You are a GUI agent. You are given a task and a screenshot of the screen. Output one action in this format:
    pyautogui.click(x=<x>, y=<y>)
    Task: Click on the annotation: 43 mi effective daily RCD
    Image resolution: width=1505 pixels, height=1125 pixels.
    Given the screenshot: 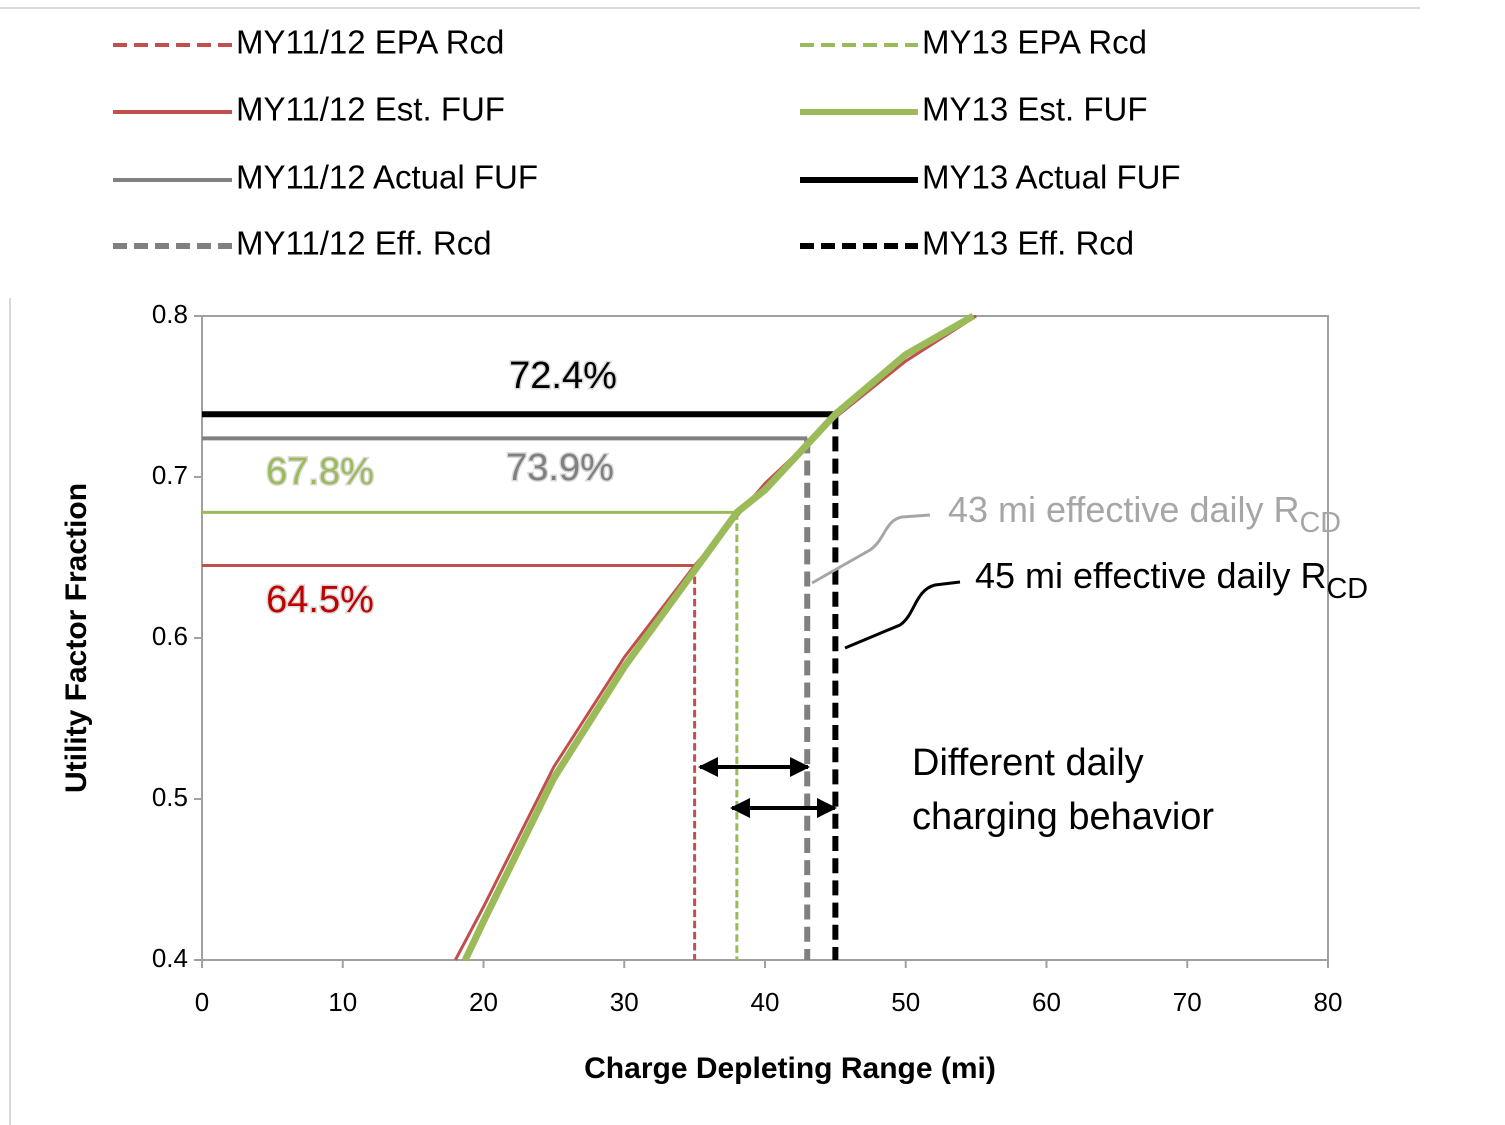 What is the action you would take?
    pyautogui.click(x=1144, y=514)
    